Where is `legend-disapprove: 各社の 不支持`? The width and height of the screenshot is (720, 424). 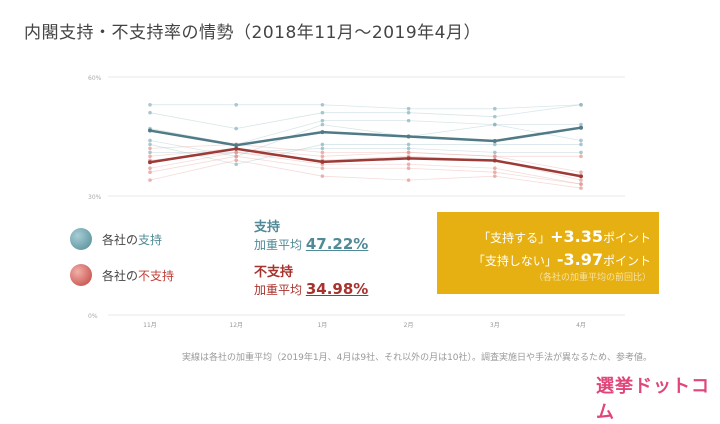 legend-disapprove: 各社の 不支持 is located at coordinates (122, 275).